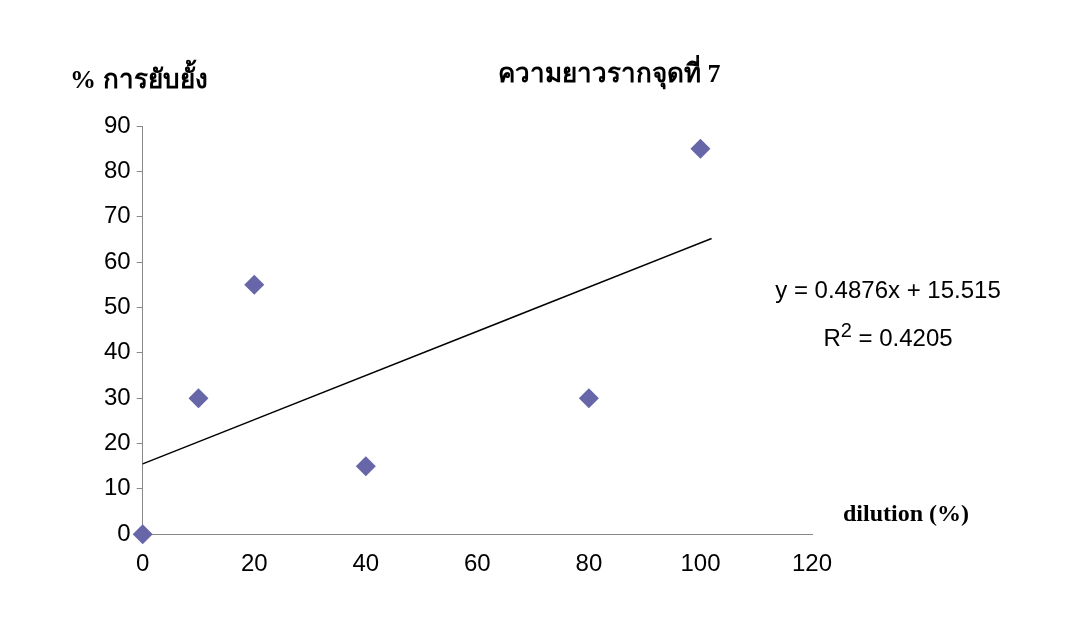 This screenshot has width=1065, height=637. I want to click on x-tick-label: 80, so click(589, 563).